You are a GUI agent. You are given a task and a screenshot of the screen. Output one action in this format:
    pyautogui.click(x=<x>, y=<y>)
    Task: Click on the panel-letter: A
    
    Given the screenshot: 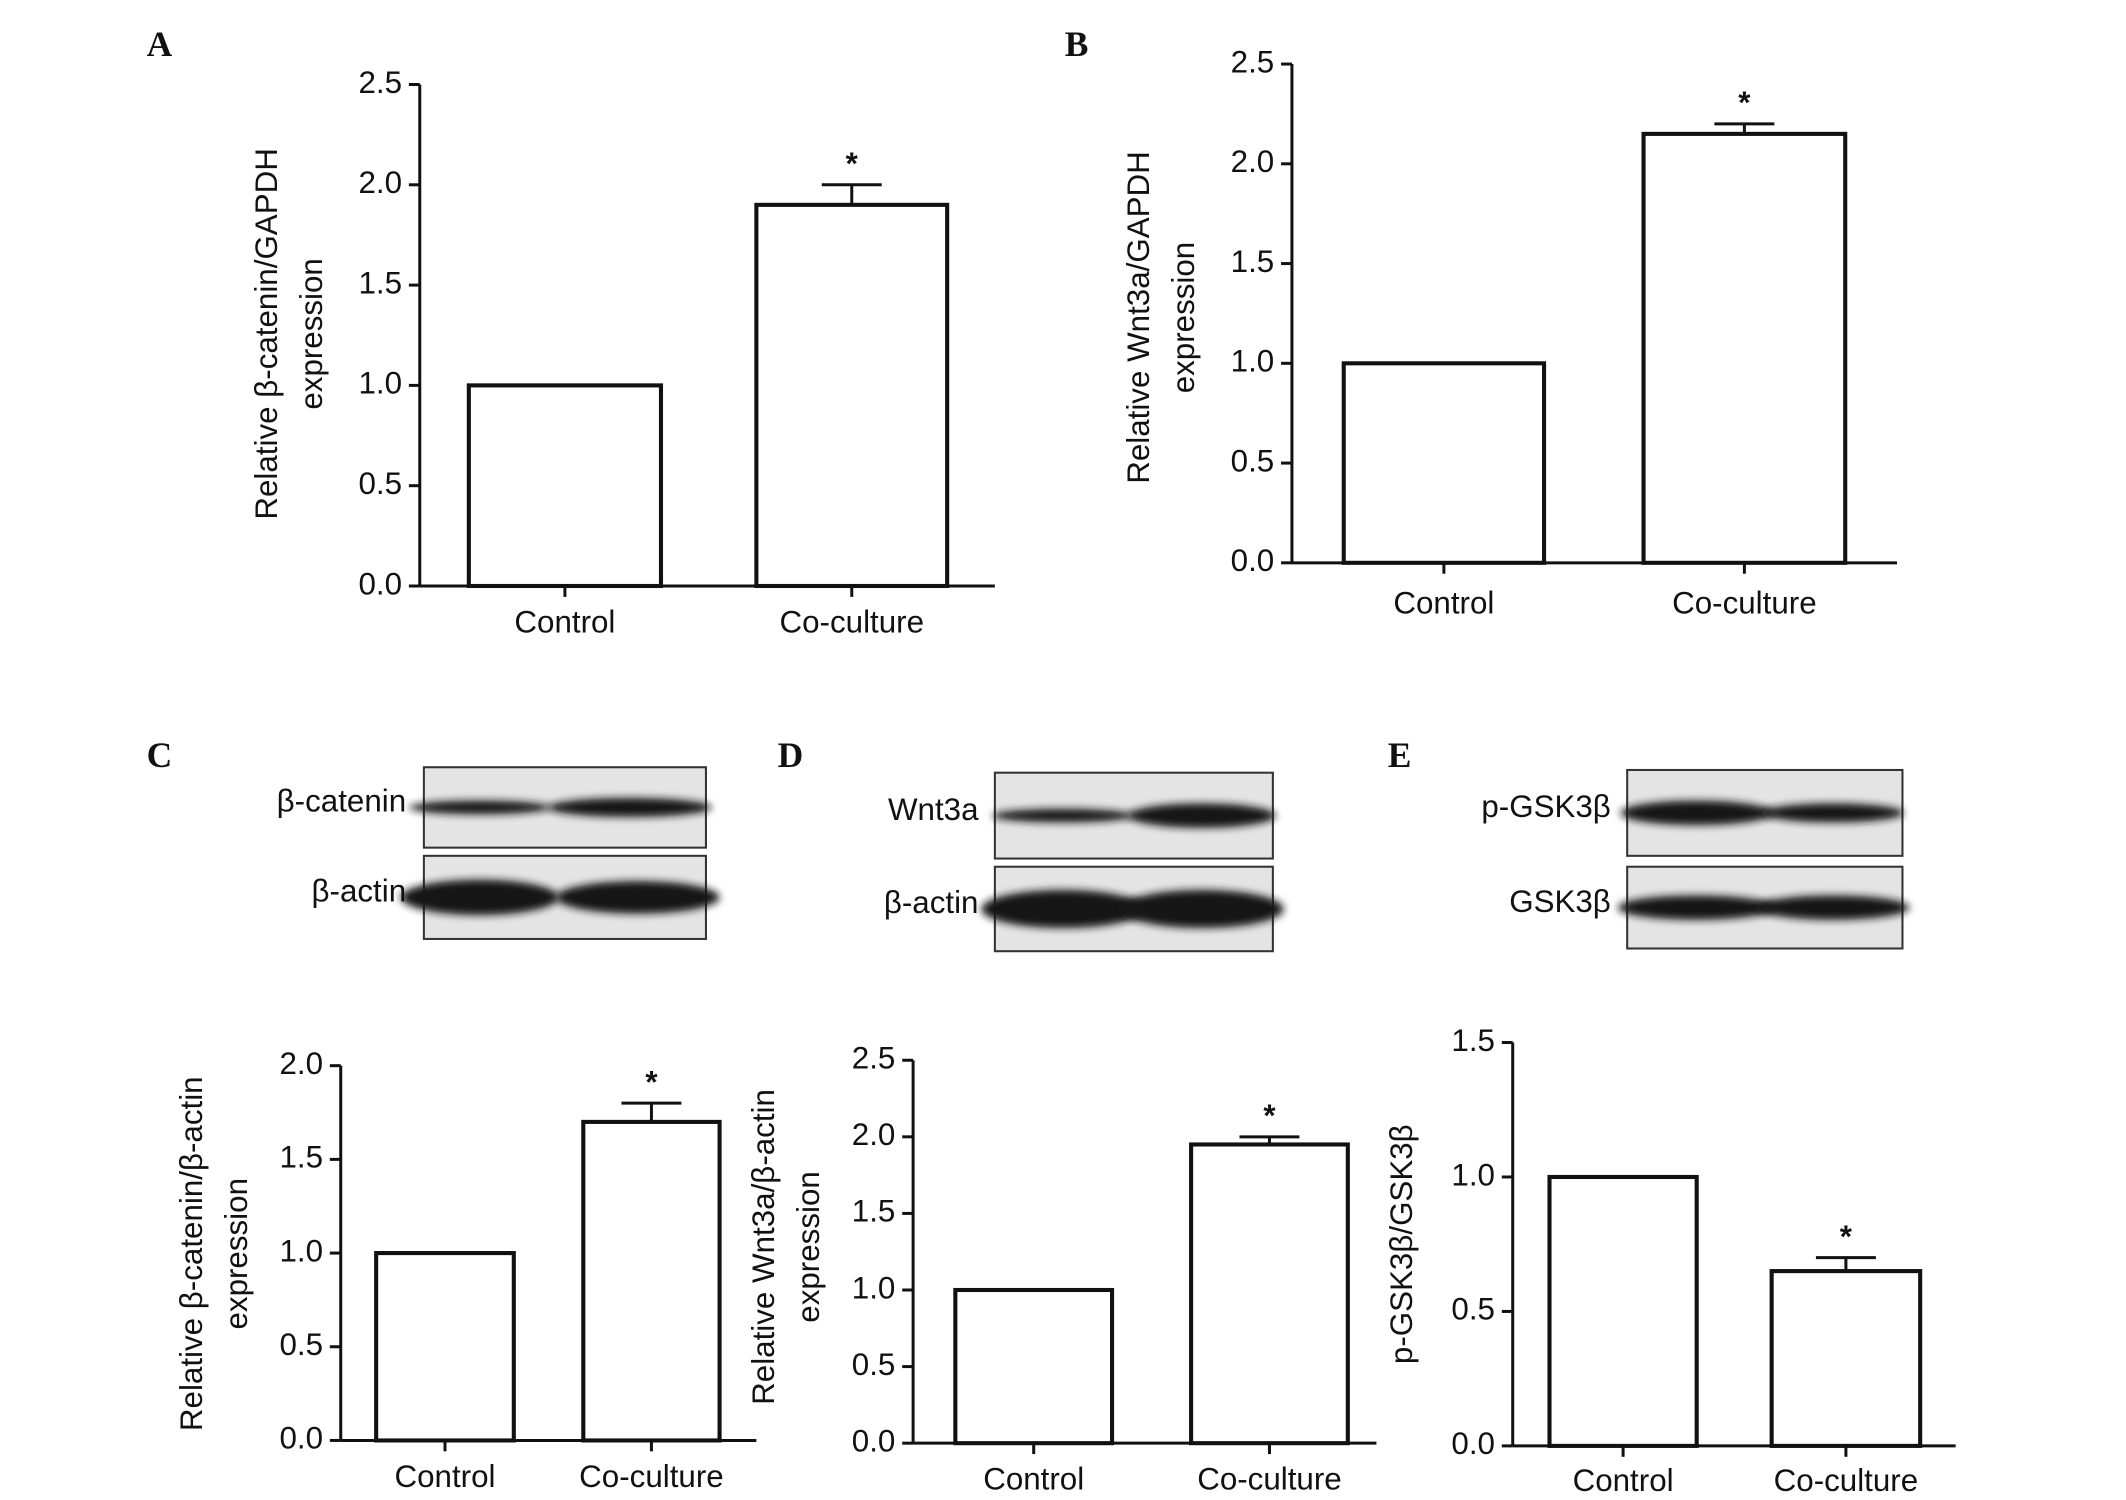 What is the action you would take?
    pyautogui.click(x=160, y=44)
    